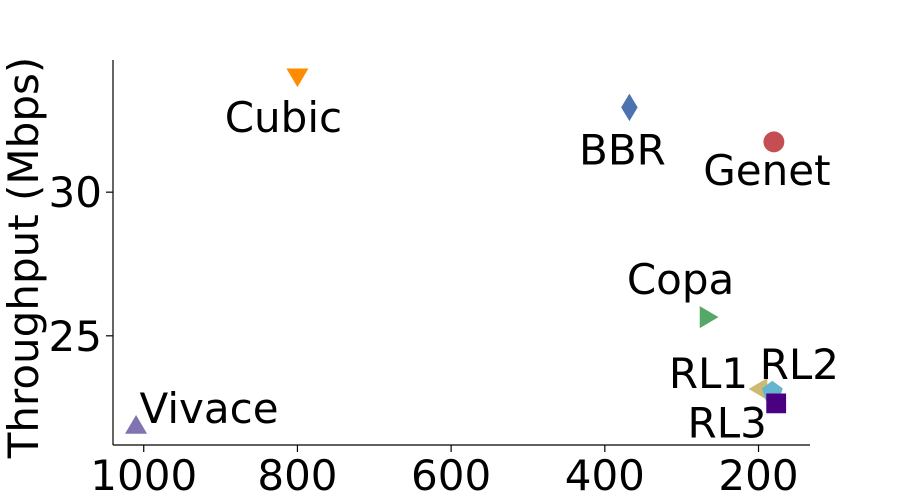 The width and height of the screenshot is (900, 500). What do you see at coordinates (708, 373) in the screenshot?
I see `label-rl1: RL1` at bounding box center [708, 373].